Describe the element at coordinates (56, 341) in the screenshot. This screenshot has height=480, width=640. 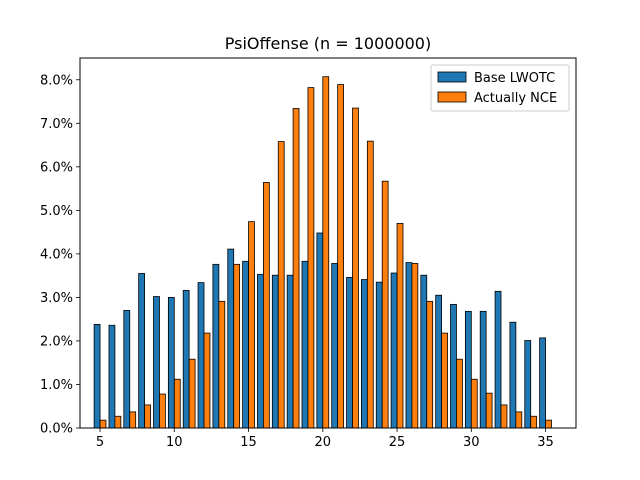
I see `y-tick-label: 2.0%` at that location.